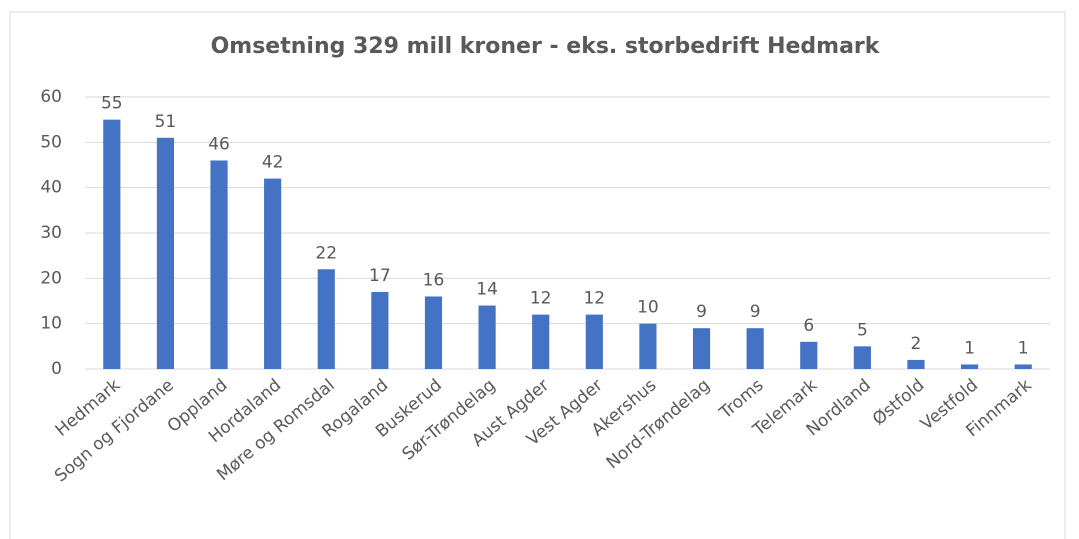 The height and width of the screenshot is (539, 1079). I want to click on y-tick-label: 30, so click(51, 233).